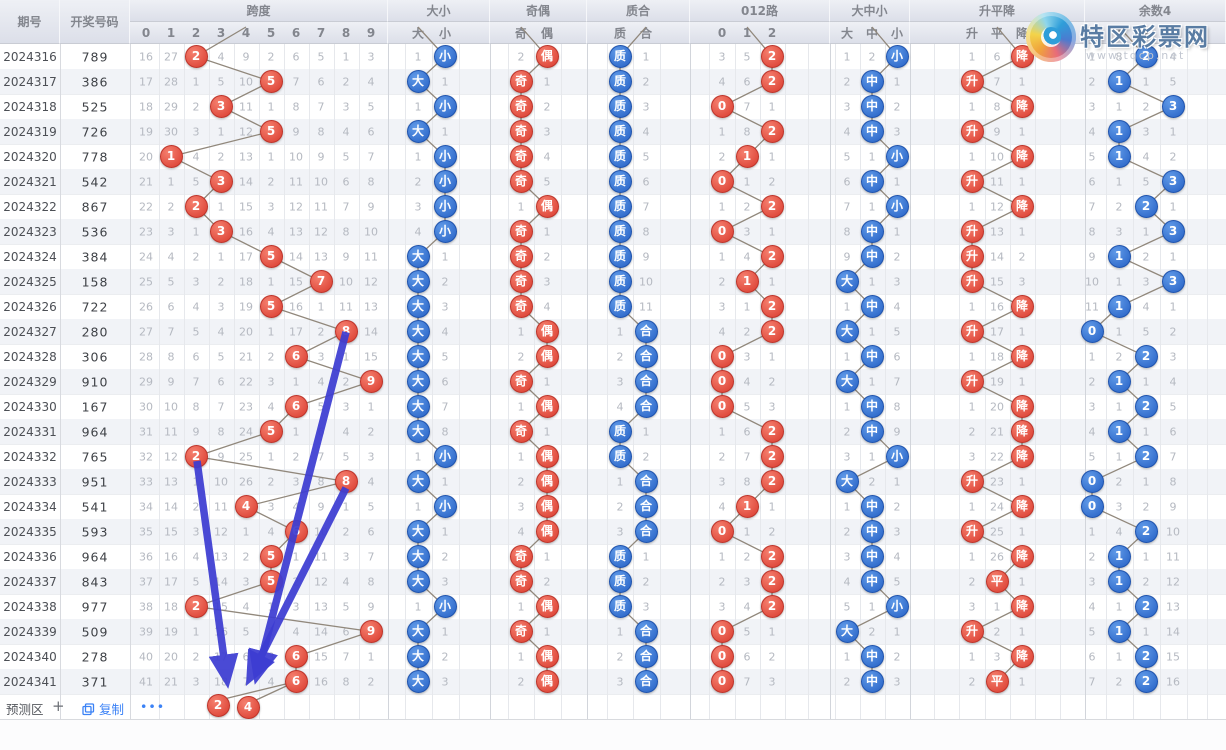  What do you see at coordinates (95, 306) in the screenshot?
I see `draw-number-cell: 722` at bounding box center [95, 306].